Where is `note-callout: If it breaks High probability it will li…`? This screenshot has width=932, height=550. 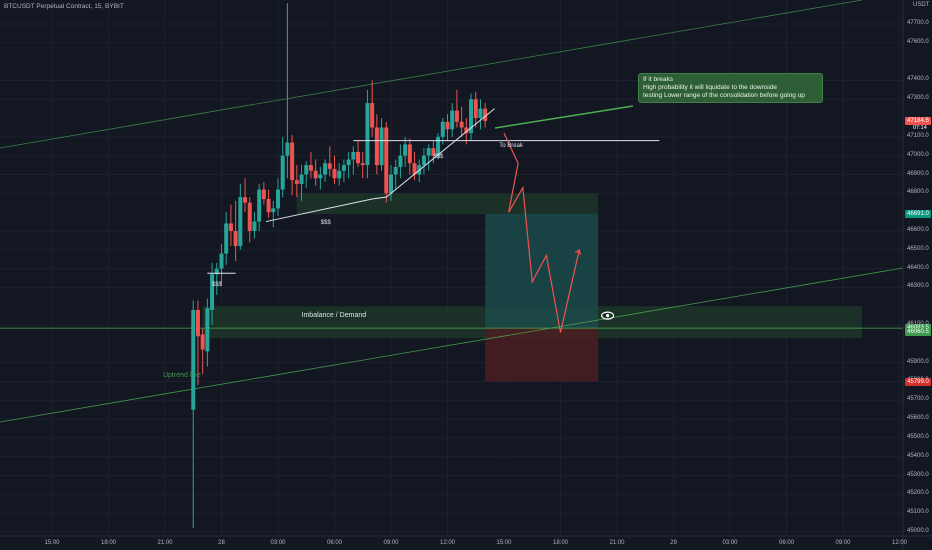 note-callout: If it breaks High probability it will li… is located at coordinates (730, 88).